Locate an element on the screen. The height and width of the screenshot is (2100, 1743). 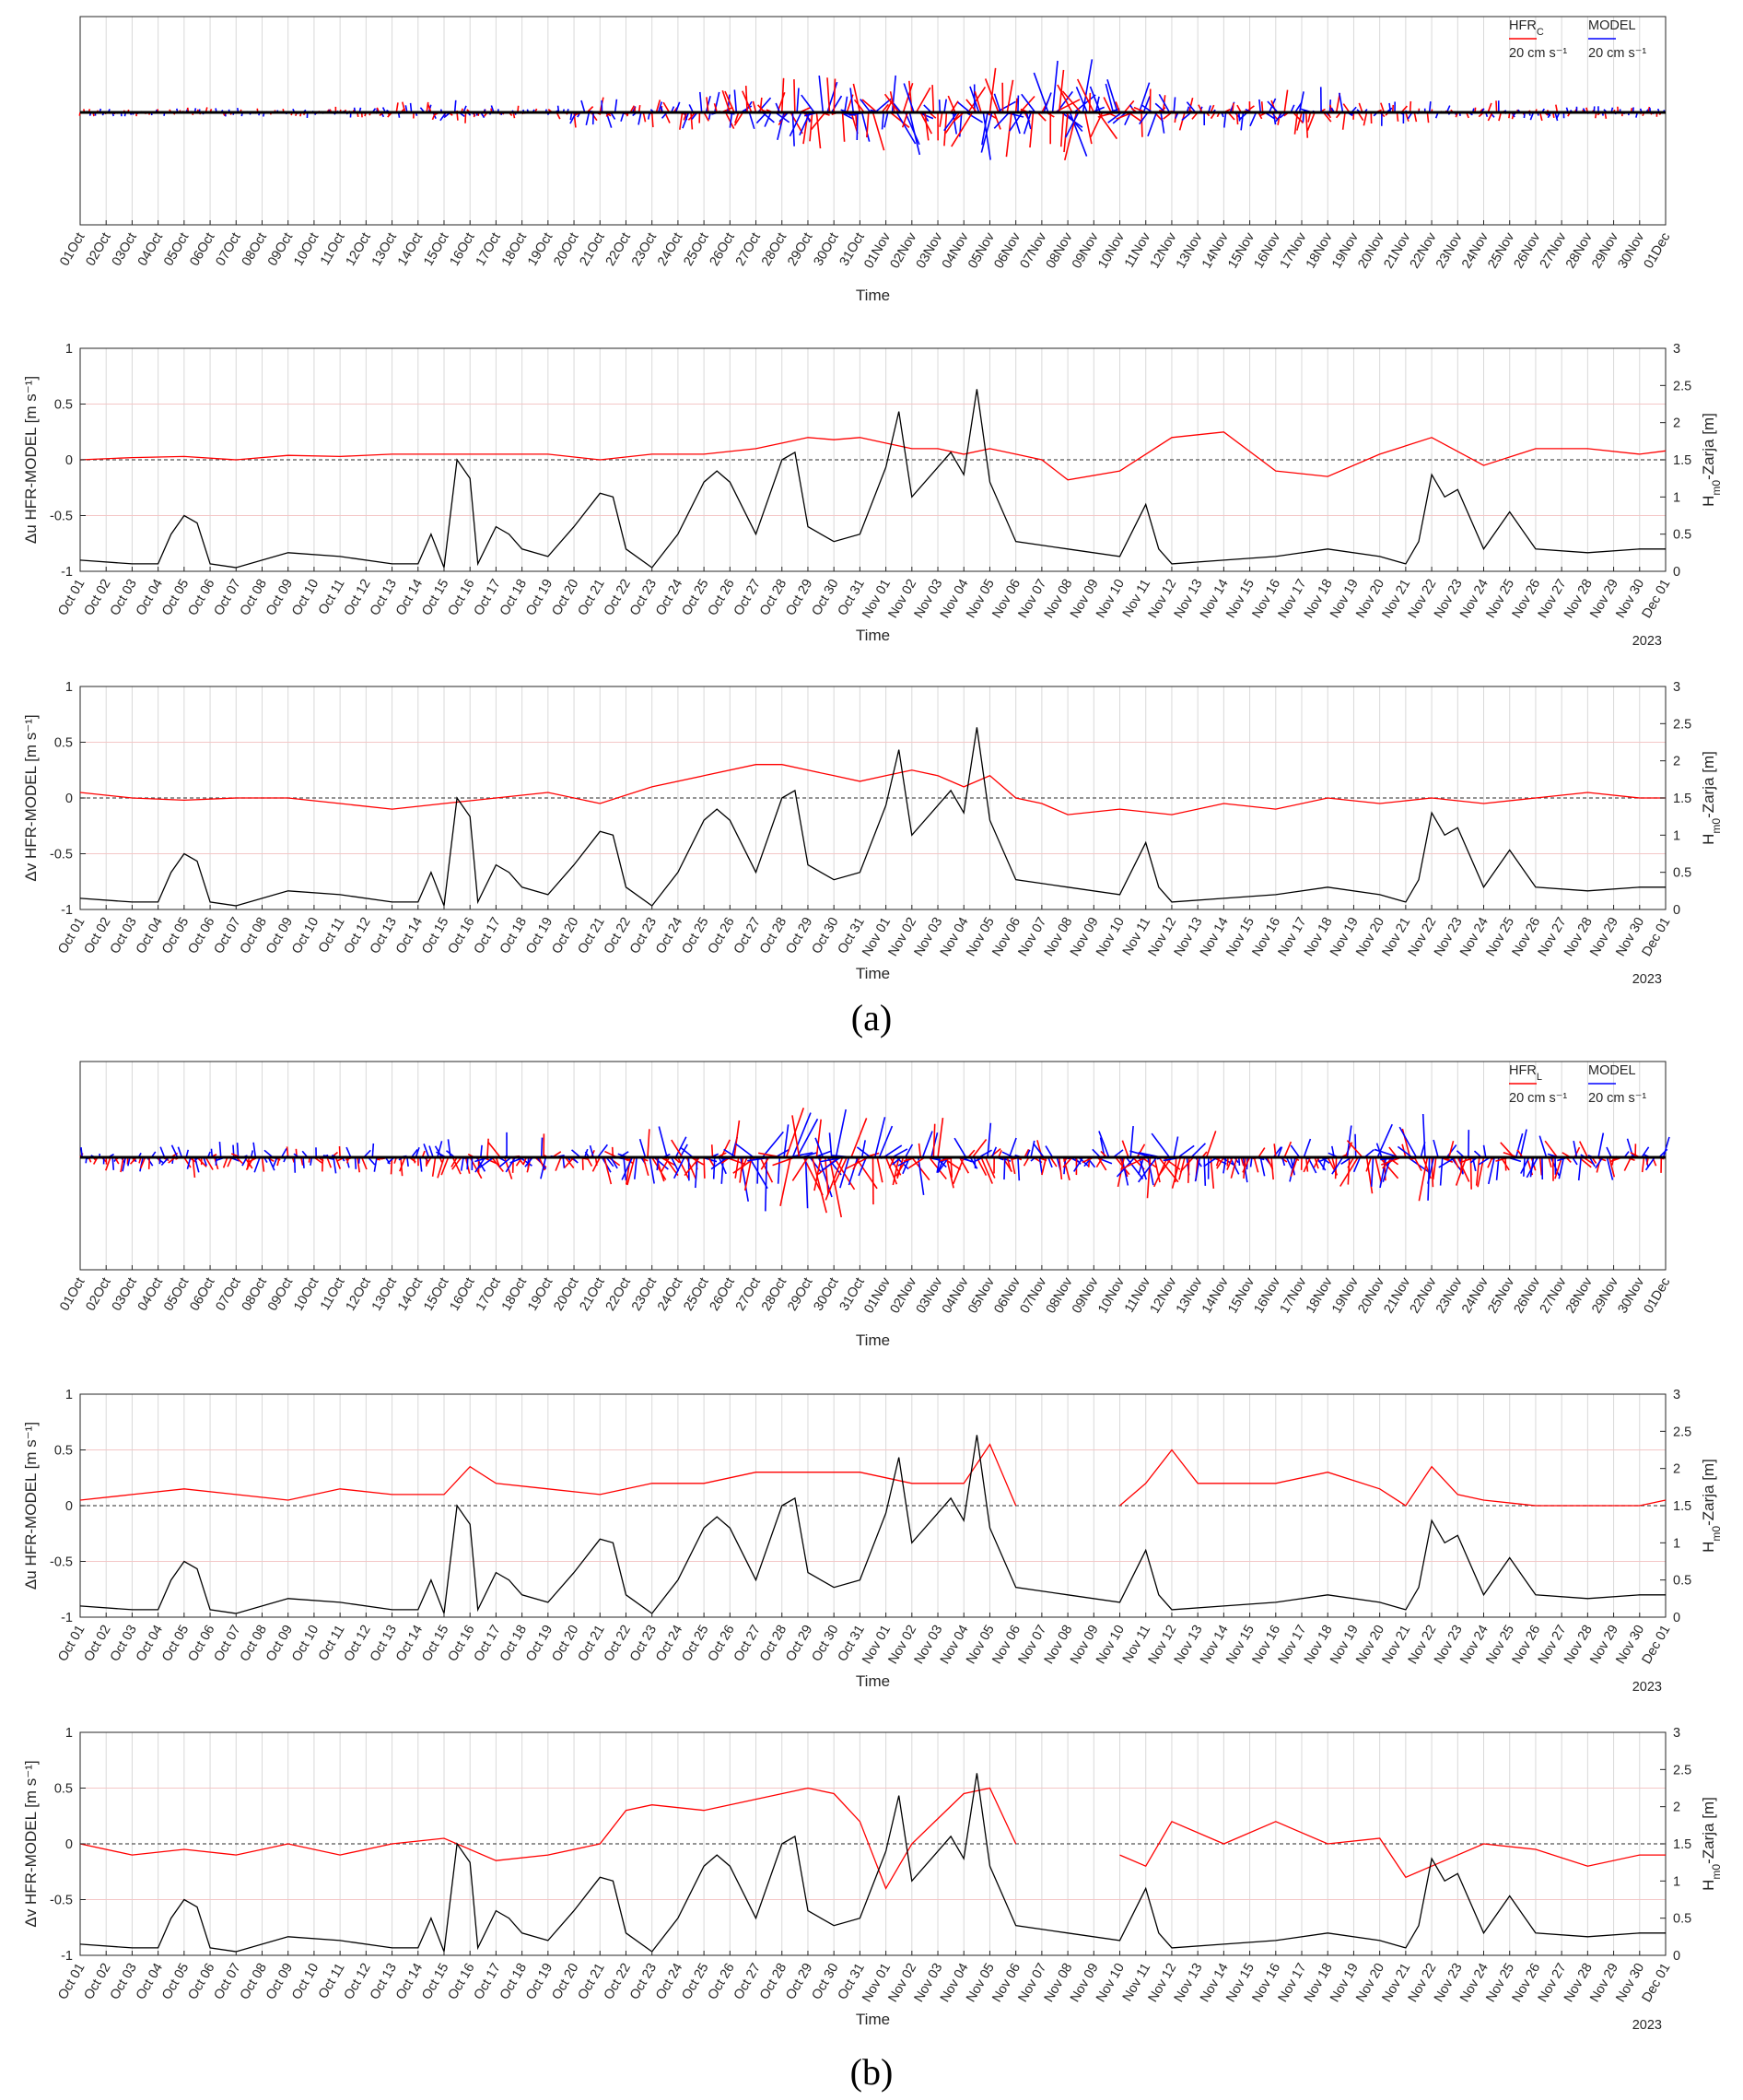
legend-hfr-scale: 20 cm s⁻¹ is located at coordinates (1538, 1099).